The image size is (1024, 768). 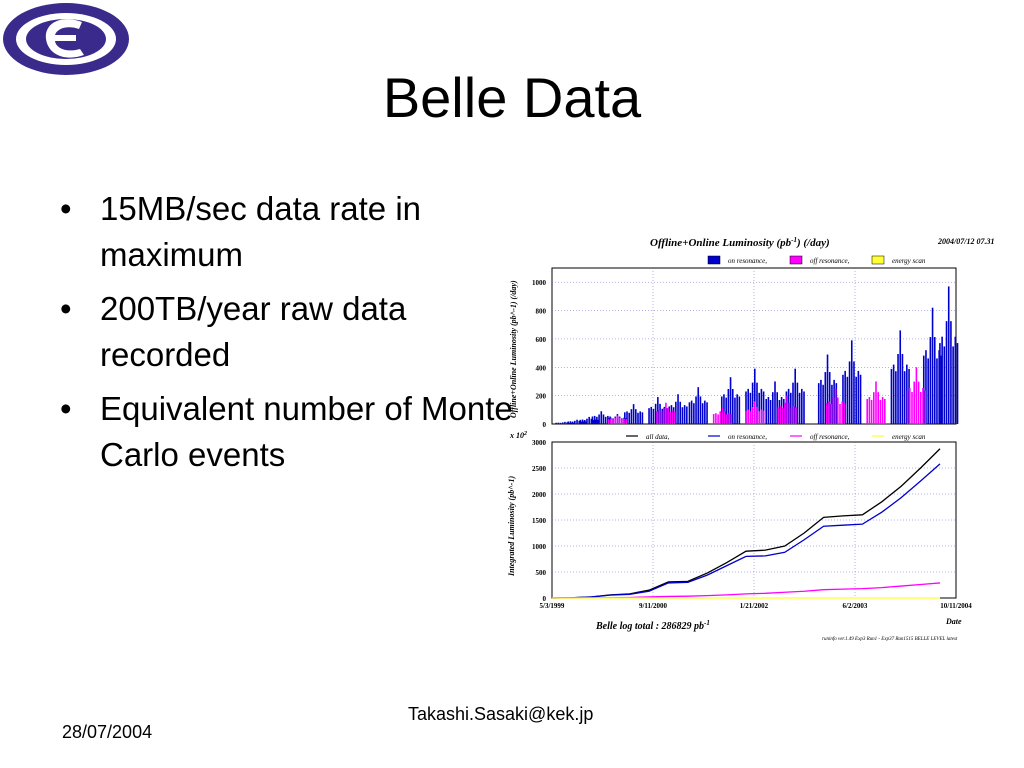 I want to click on legend-scan2-label: energy scan, so click(x=909, y=437).